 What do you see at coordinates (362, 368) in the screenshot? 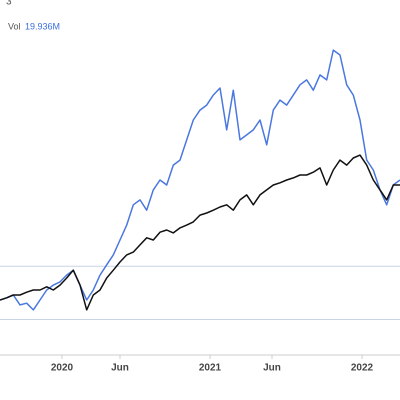
I see `x-tick-label: 2022` at bounding box center [362, 368].